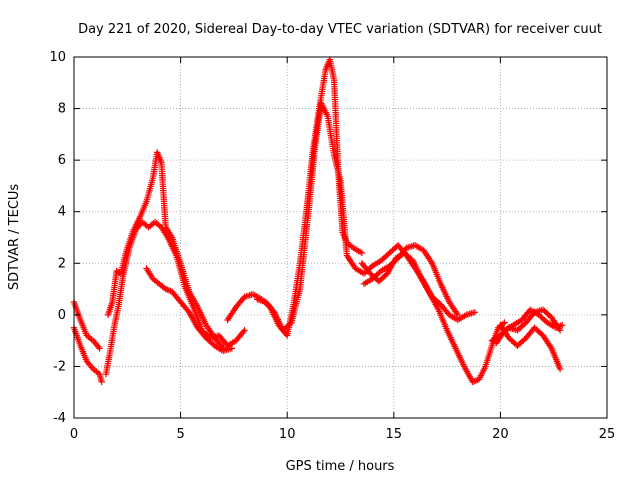 This screenshot has height=480, width=640. I want to click on x-tick-label: 15, so click(394, 434).